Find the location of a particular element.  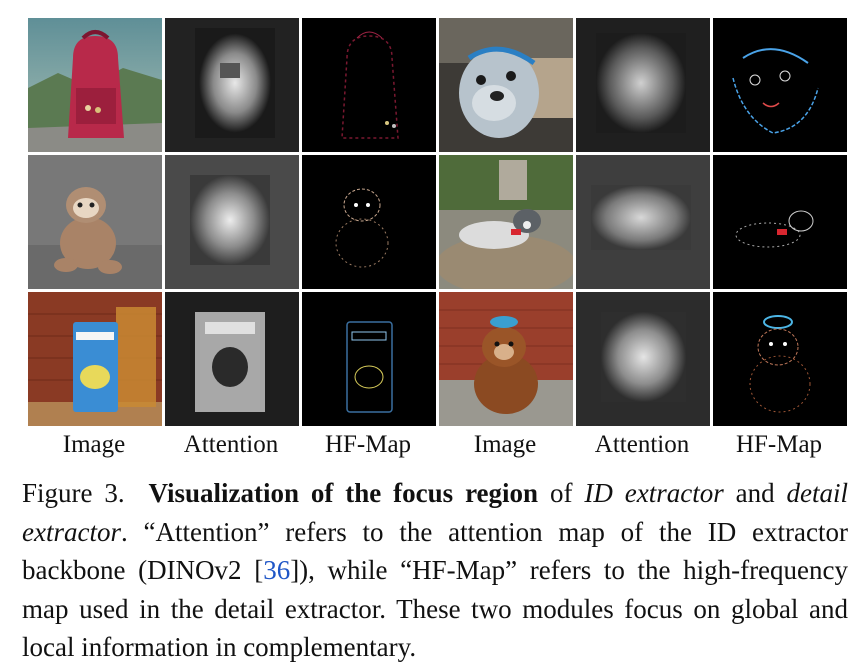

backpack-attention-map is located at coordinates (232, 85).